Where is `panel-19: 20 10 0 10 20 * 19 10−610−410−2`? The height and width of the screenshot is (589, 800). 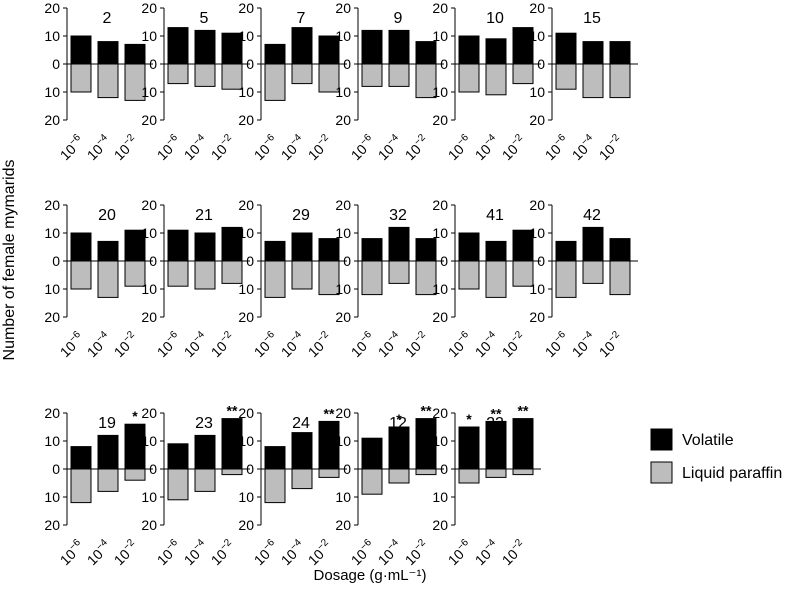
panel-19: 20 10 0 10 20 * 19 10−610−410−2 is located at coordinates (98, 486).